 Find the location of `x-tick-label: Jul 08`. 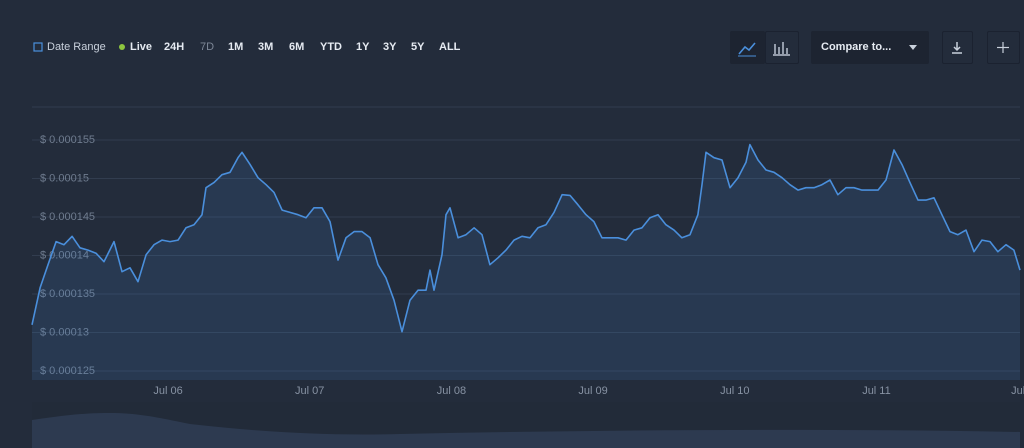

x-tick-label: Jul 08 is located at coordinates (451, 391).